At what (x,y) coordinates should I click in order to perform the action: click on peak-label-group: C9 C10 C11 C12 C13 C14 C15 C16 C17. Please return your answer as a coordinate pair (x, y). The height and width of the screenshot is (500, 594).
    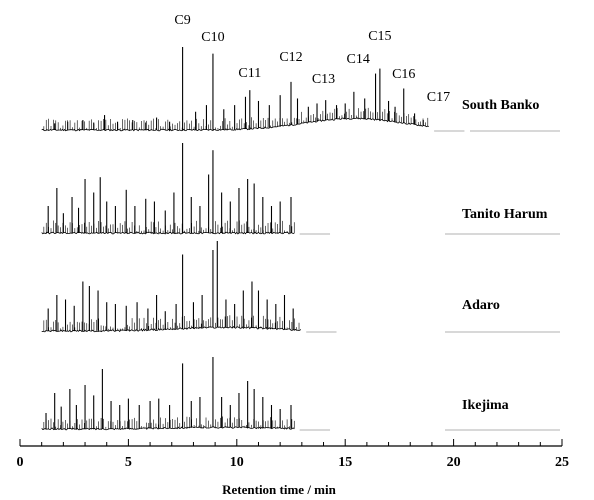
    Looking at the image, I should click on (312, 59).